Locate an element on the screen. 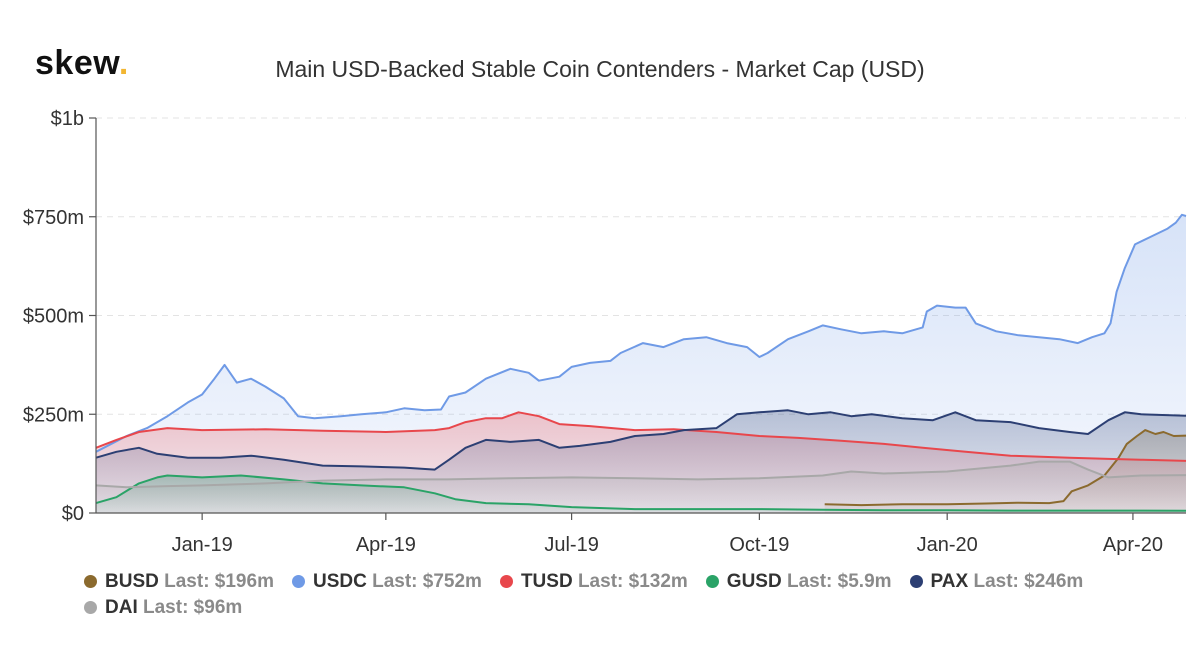  skew-logo: skew. is located at coordinates (82, 63).